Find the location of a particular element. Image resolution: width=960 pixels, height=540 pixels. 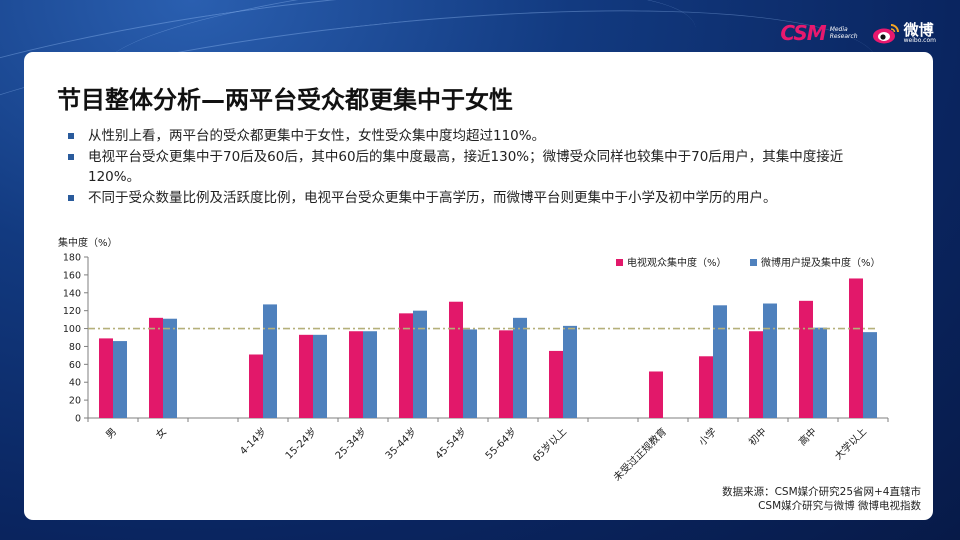

y-tick-label: 180 is located at coordinates (72, 258).